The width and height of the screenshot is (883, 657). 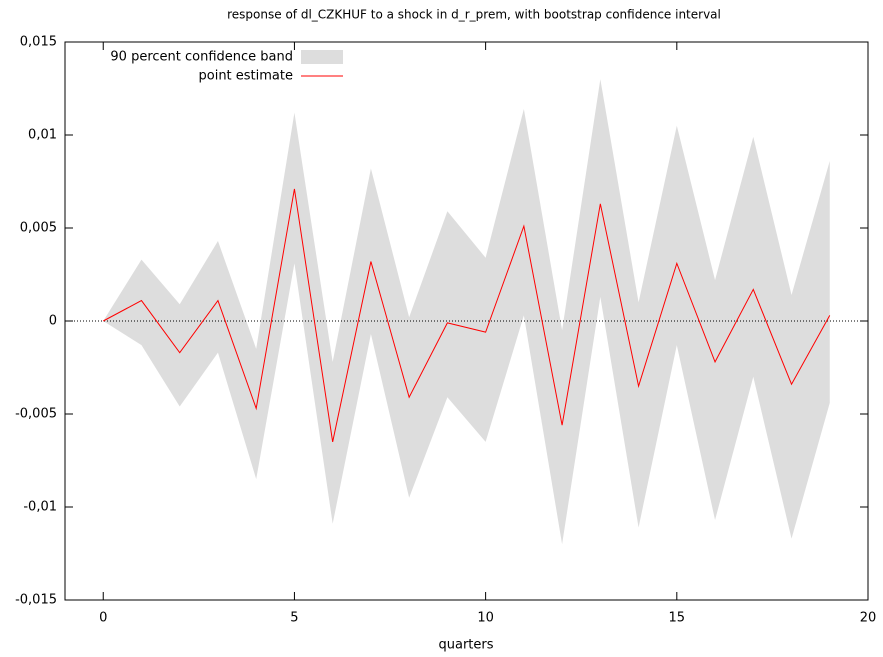 I want to click on x-tick-label: 10, so click(x=485, y=618).